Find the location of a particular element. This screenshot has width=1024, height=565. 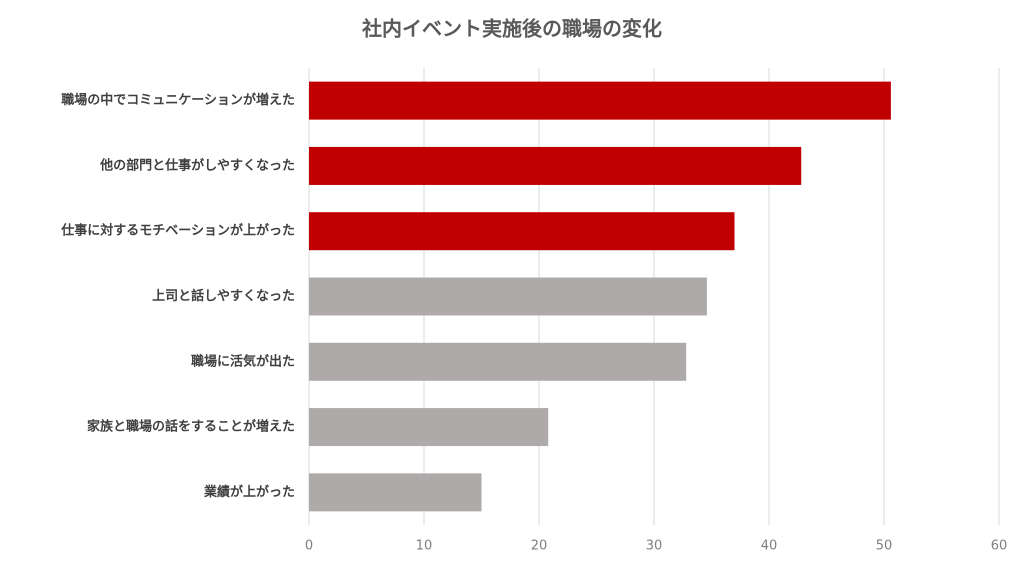

x-tick-label: 60 is located at coordinates (999, 546).